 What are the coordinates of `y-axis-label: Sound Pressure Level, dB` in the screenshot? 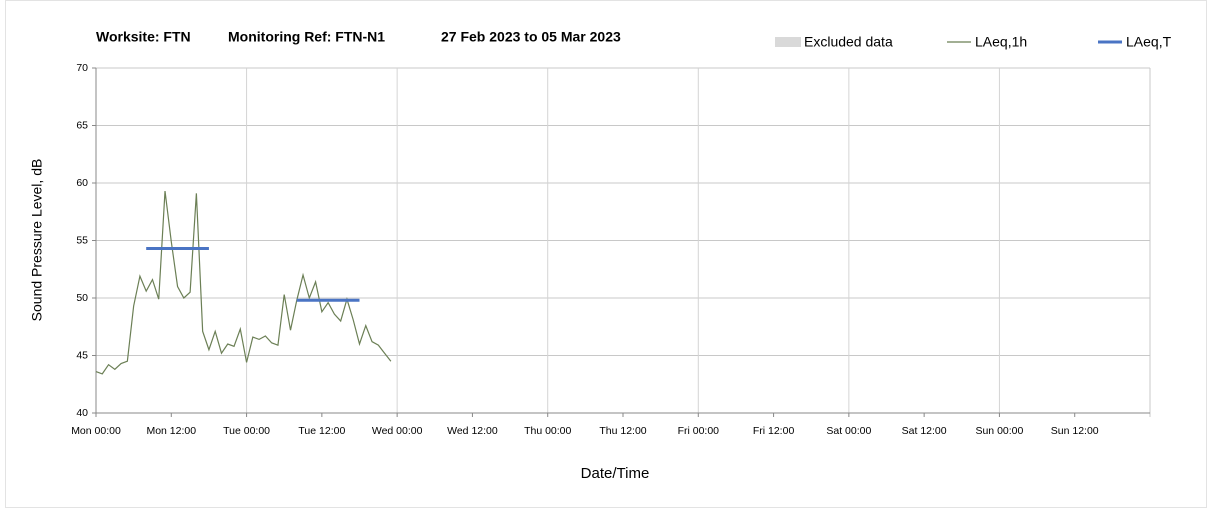 It's located at (37, 240).